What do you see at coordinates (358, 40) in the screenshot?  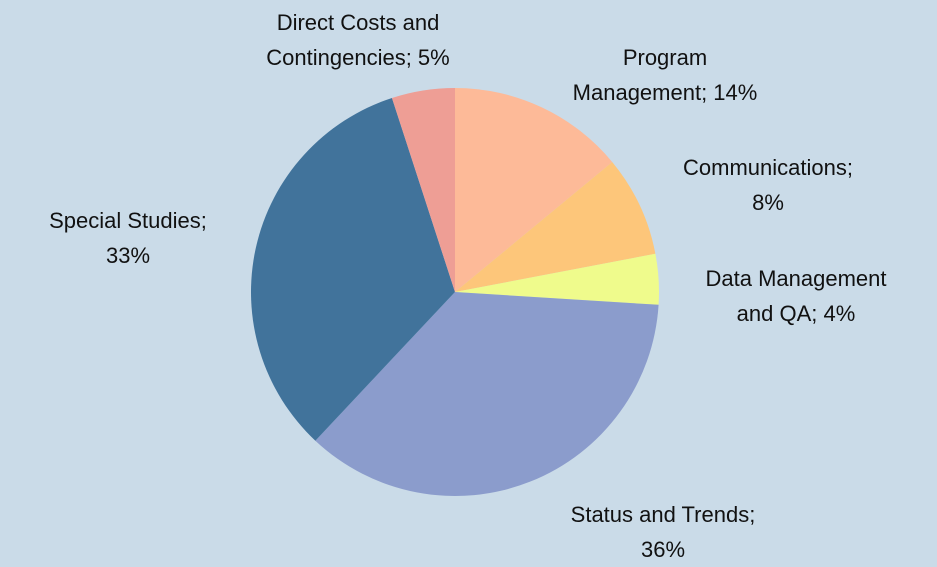 I see `data-label: Direct Costs and Contingencies; 5%` at bounding box center [358, 40].